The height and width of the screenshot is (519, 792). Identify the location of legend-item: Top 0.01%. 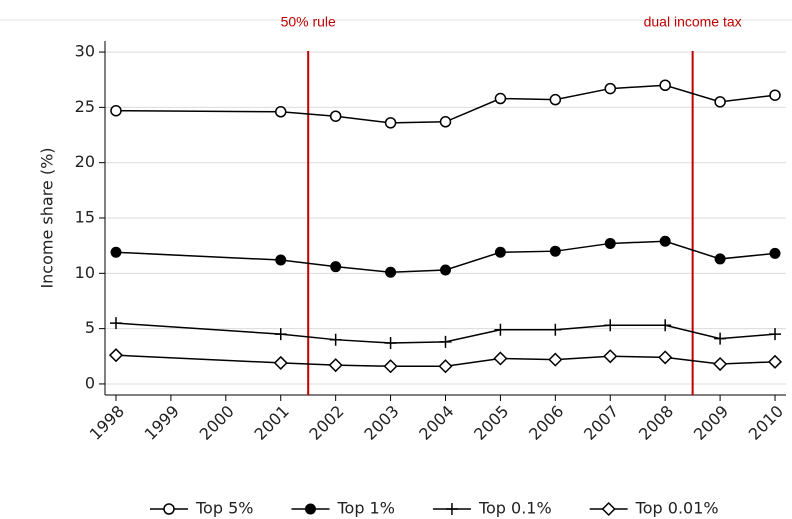
(654, 508).